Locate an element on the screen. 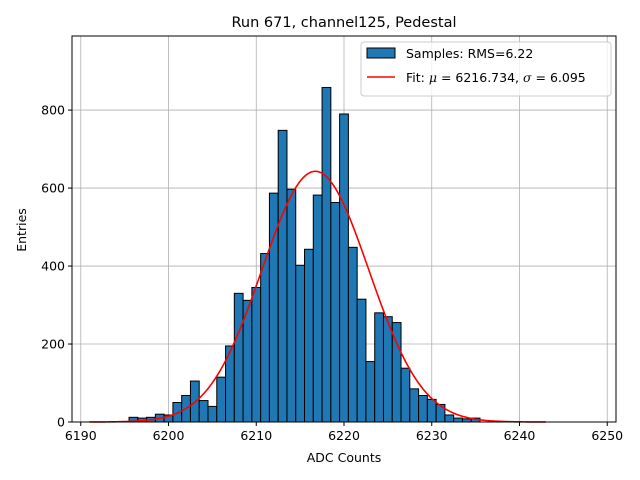 The image size is (640, 480). x-tick-label: 6190 is located at coordinates (81, 435).